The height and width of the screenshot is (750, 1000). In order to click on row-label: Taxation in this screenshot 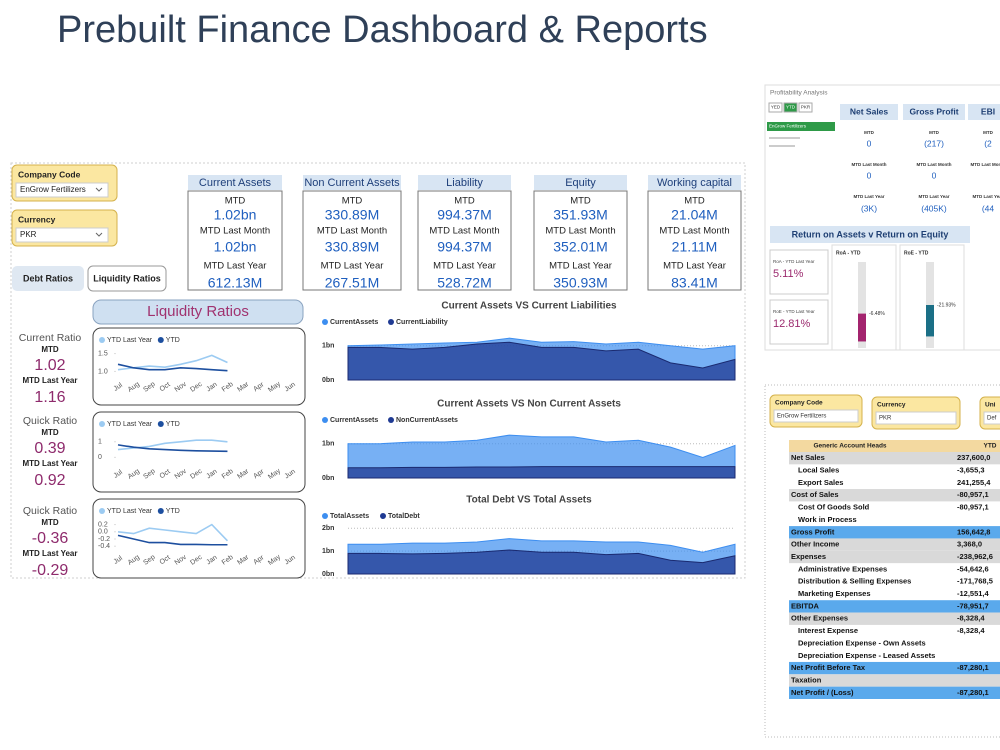, I will do `click(806, 679)`.